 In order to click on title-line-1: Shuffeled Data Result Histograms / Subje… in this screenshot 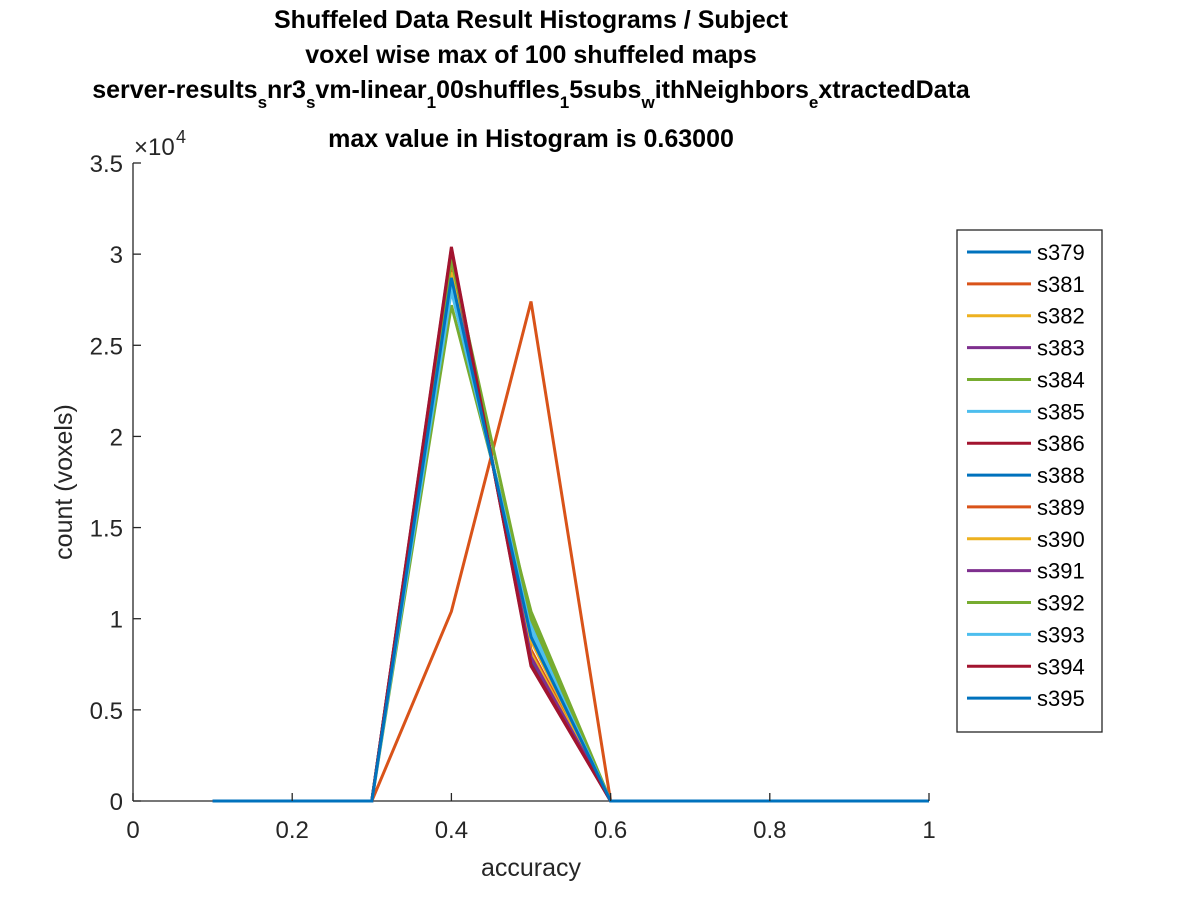, I will do `click(531, 20)`.